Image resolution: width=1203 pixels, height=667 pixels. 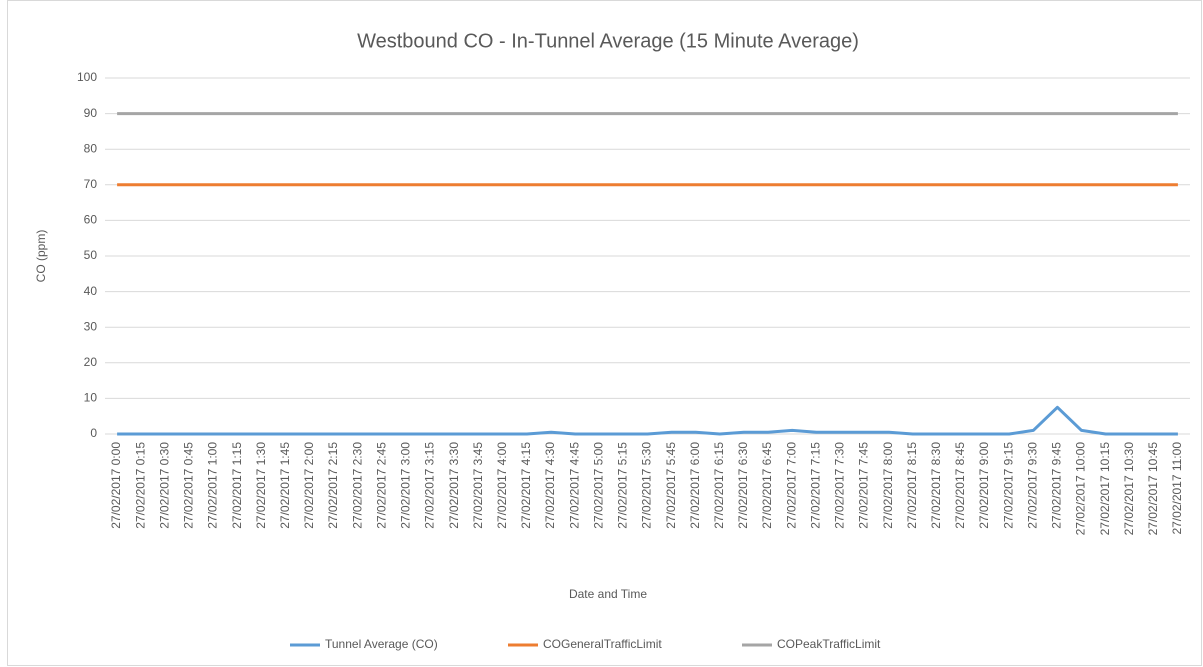 What do you see at coordinates (91, 220) in the screenshot?
I see `y-tick-label: 60` at bounding box center [91, 220].